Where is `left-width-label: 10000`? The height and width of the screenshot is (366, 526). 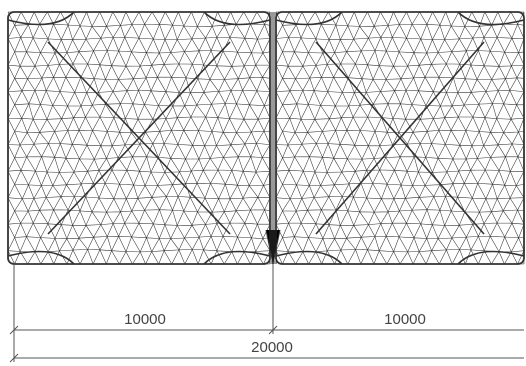
left-width-label: 10000 is located at coordinates (145, 319).